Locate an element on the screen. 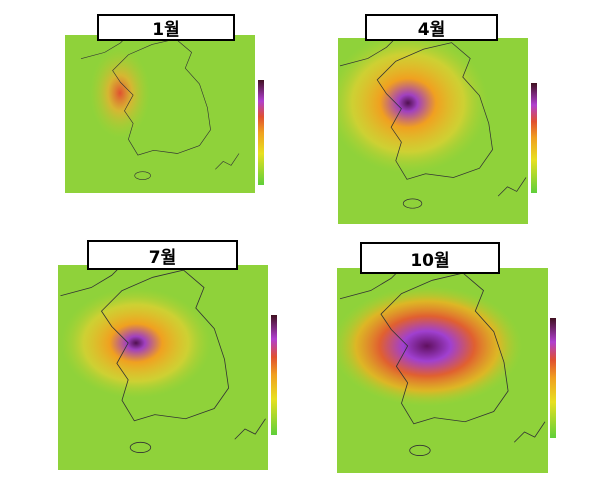 The image size is (600, 490). panel-label: 1월 is located at coordinates (166, 27).